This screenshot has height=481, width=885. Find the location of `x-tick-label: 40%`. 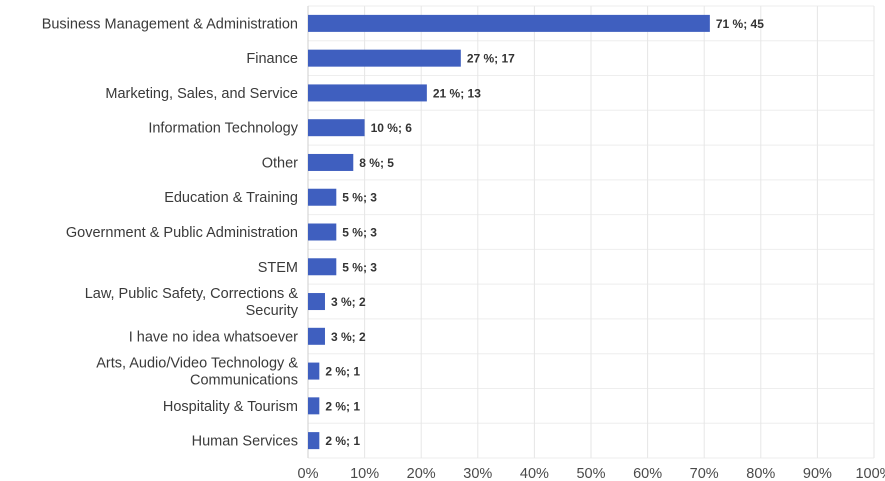

x-tick-label: 40% is located at coordinates (534, 473).